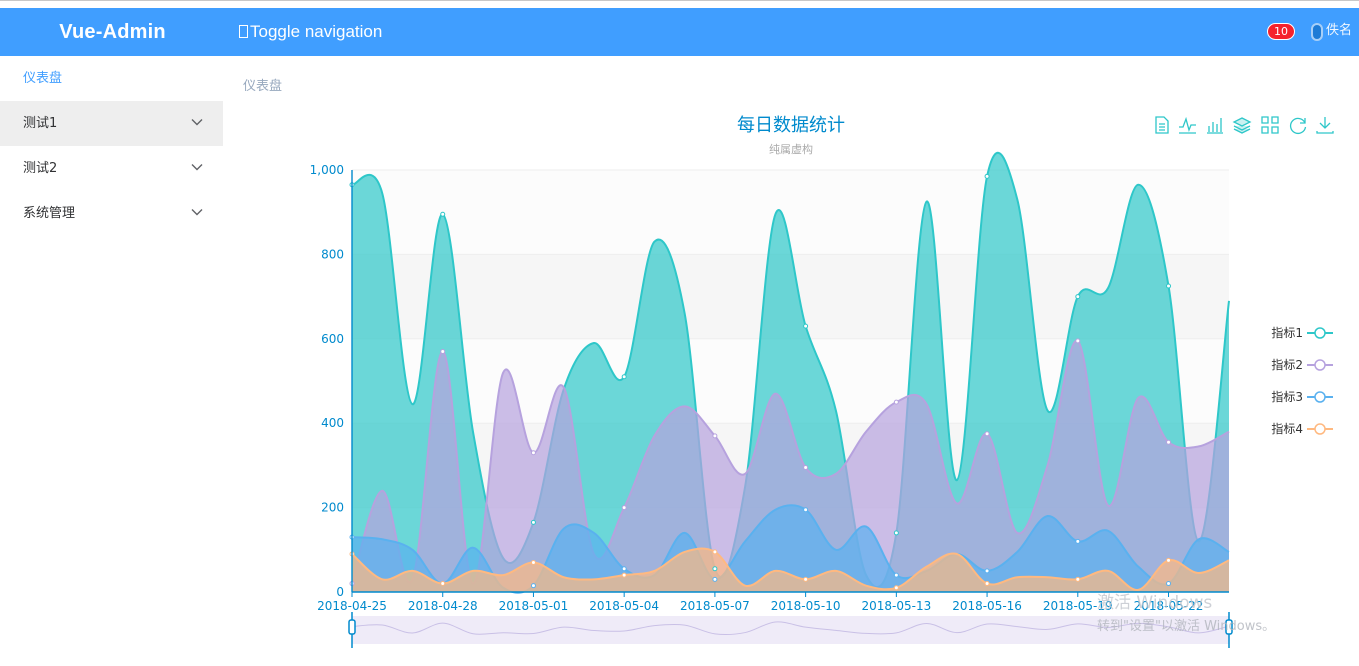 This screenshot has width=1359, height=666. Describe the element at coordinates (352, 606) in the screenshot. I see `x-tick-label: 2018-04-25` at that location.